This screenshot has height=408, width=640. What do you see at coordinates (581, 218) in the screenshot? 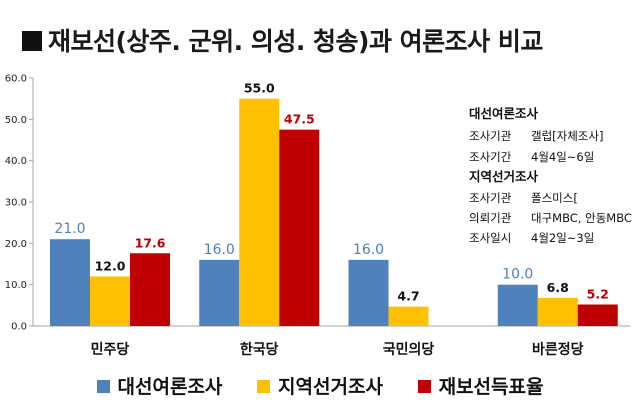
I see `info-value: 대구MBC, 안동MBC` at bounding box center [581, 218].